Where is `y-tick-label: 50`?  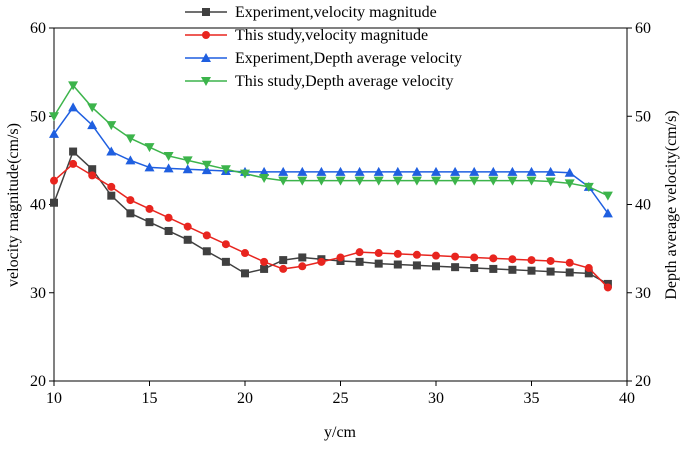 y-tick-label: 50 is located at coordinates (38, 116).